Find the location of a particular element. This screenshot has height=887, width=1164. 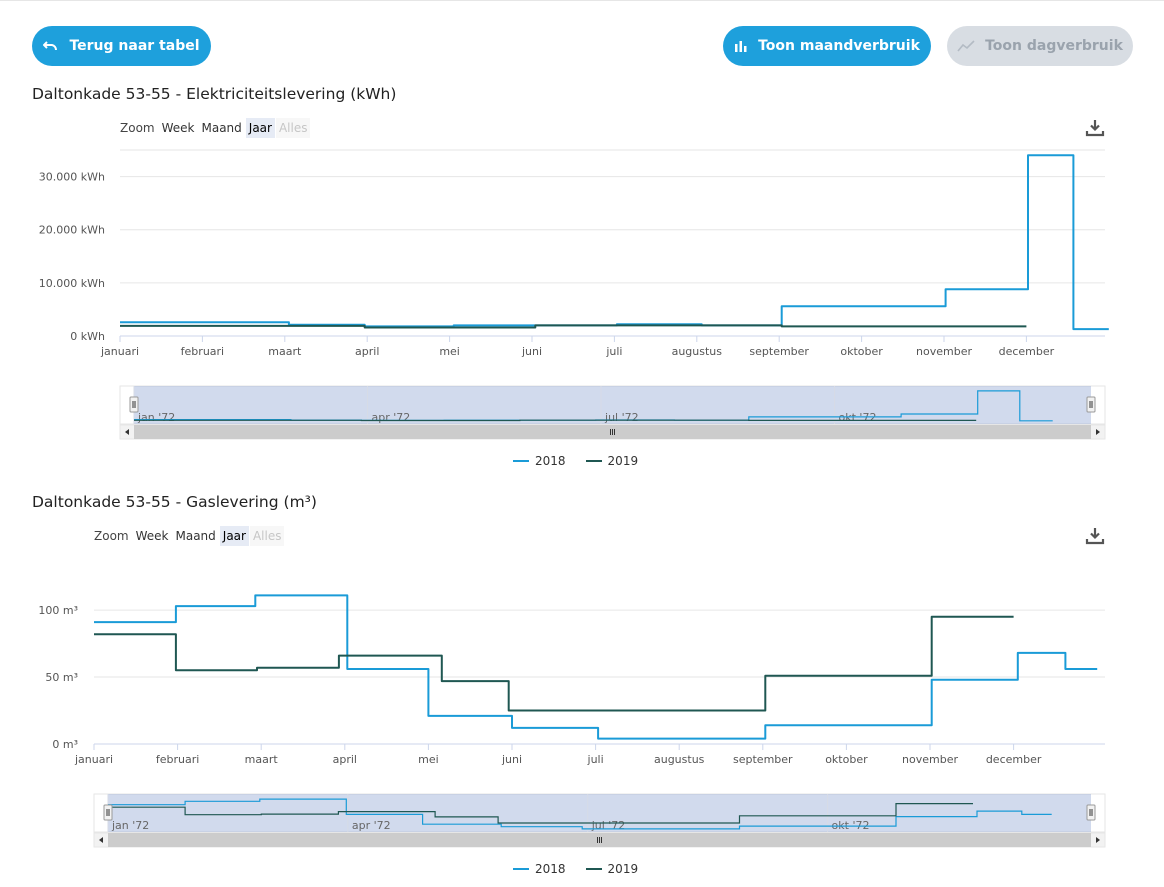

back-to-table-label: Terug naar tabel is located at coordinates (134, 46).